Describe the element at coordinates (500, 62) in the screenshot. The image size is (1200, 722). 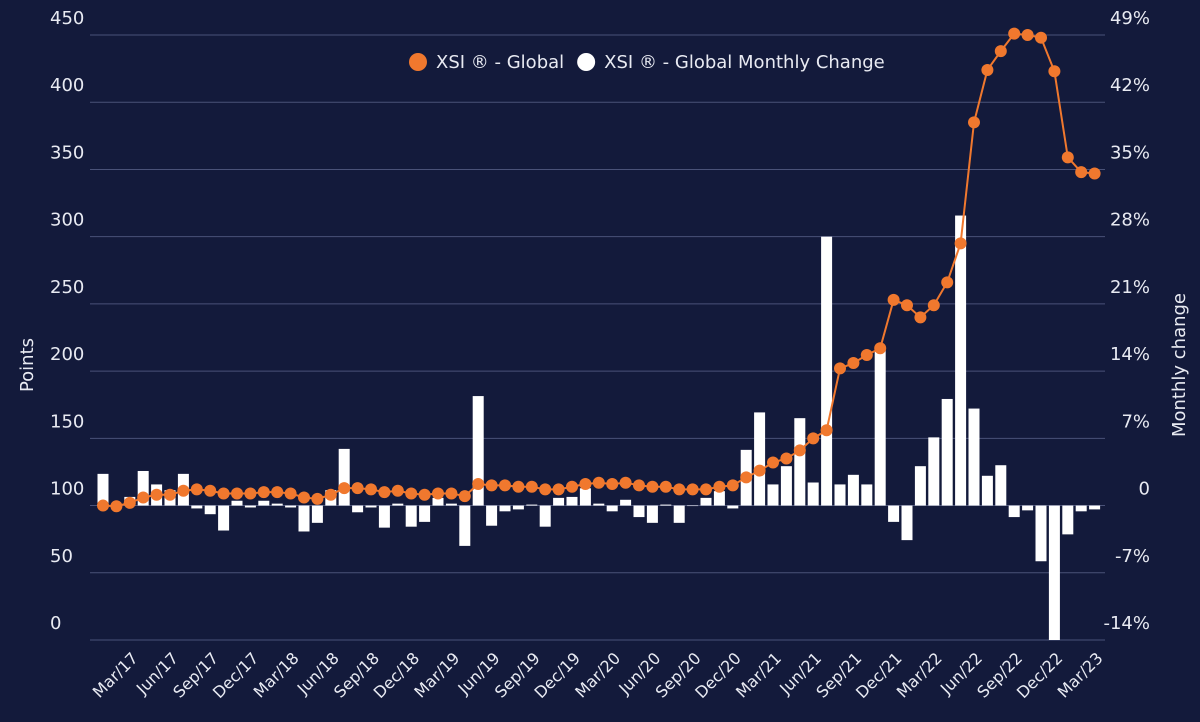
I see `legend-label: XSI ® - Global` at that location.